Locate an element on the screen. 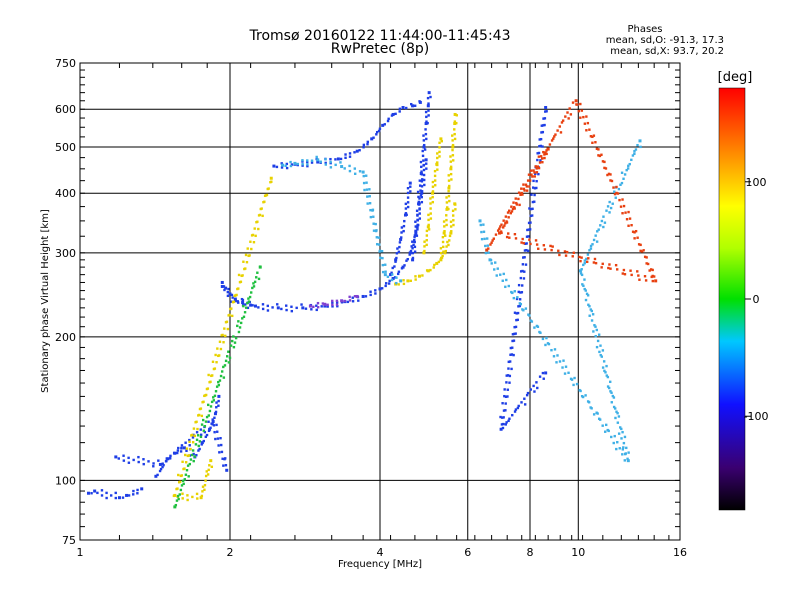 The image size is (800, 600). y-tick-label: 200 is located at coordinates (65, 337).